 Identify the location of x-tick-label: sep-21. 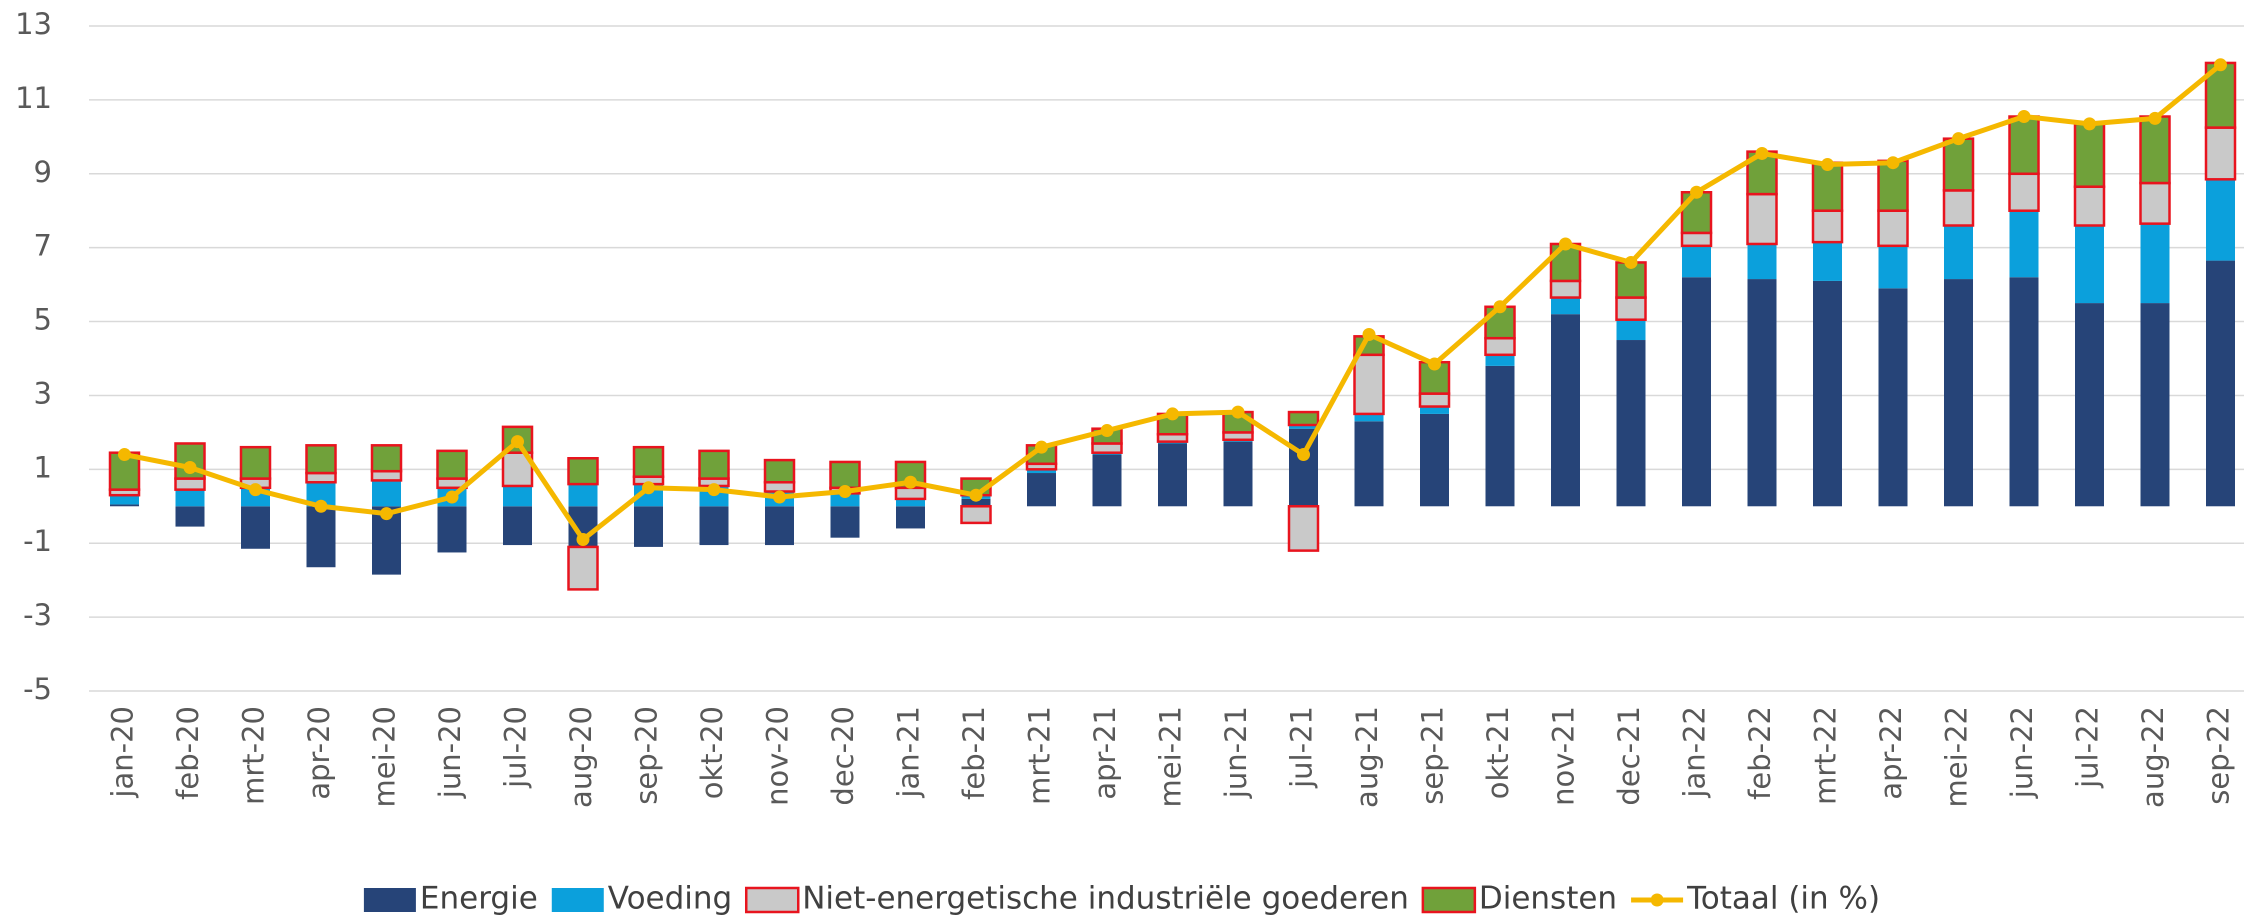
(1433, 755).